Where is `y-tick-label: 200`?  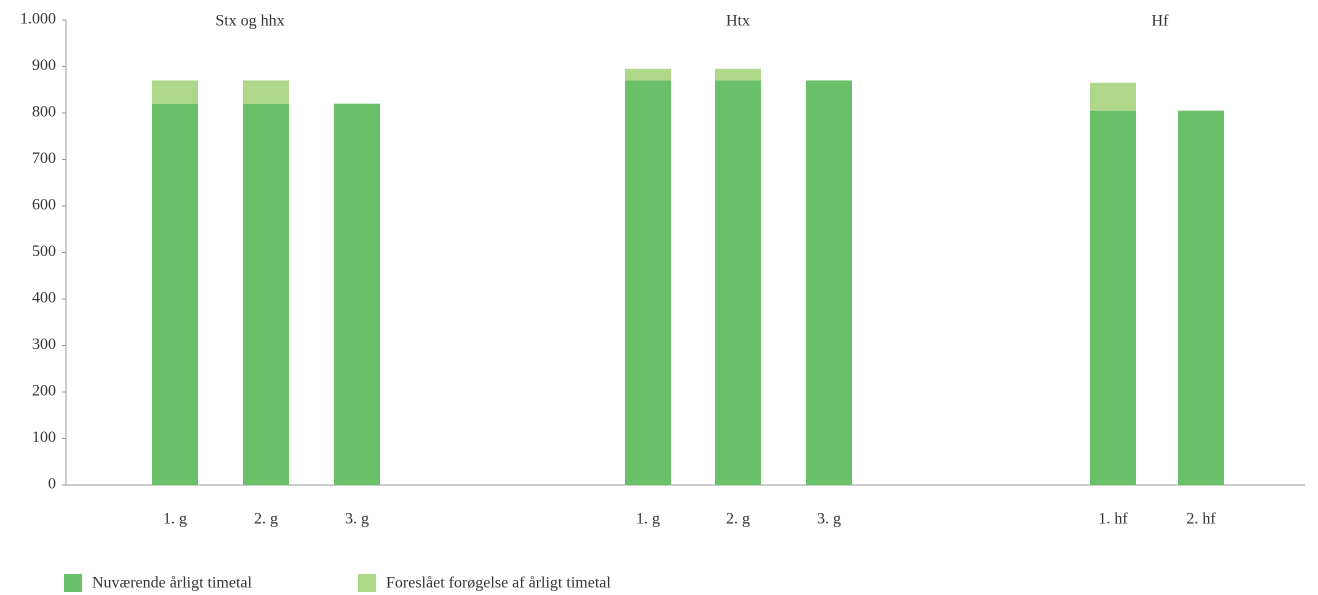
y-tick-label: 200 is located at coordinates (44, 391).